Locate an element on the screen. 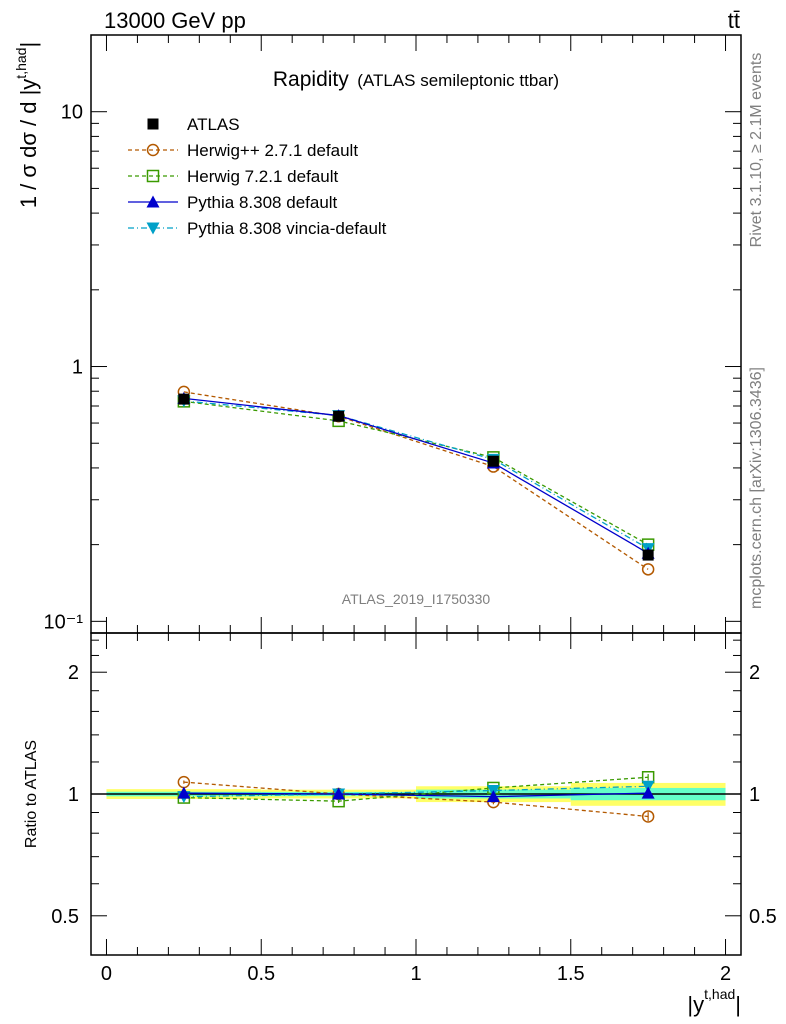  ratio-series-pythia-8-308-default is located at coordinates (416, 794).